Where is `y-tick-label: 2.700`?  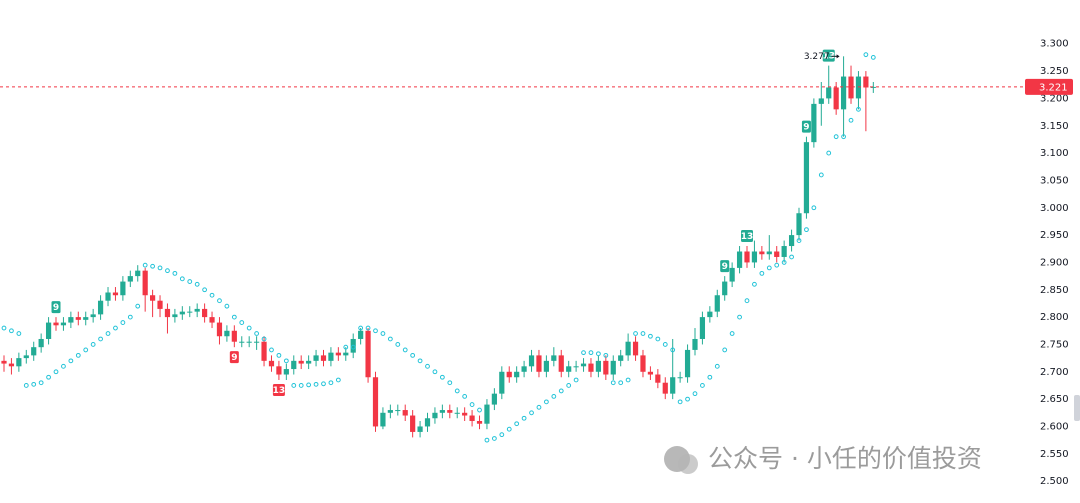
y-tick-label: 2.700 is located at coordinates (1054, 372).